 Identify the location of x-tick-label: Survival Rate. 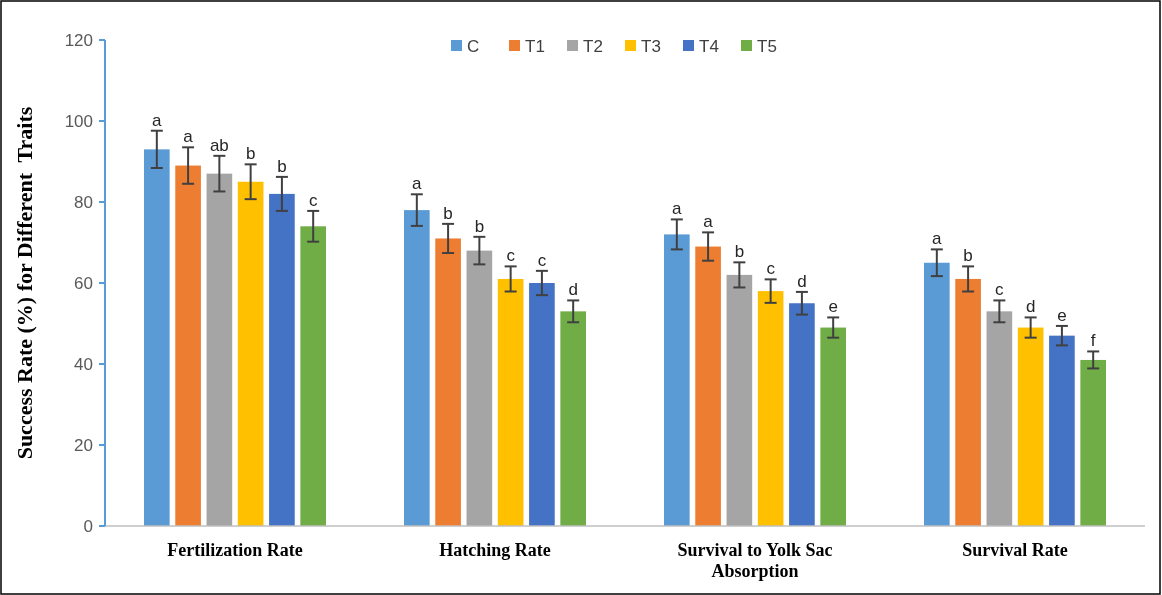
(1015, 550).